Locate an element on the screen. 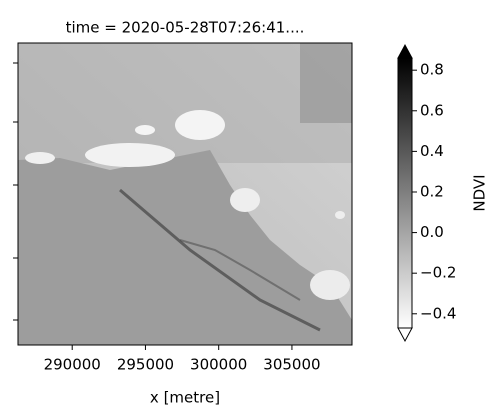 This screenshot has height=415, width=500. x-tick-label: 300000 is located at coordinates (218, 365).